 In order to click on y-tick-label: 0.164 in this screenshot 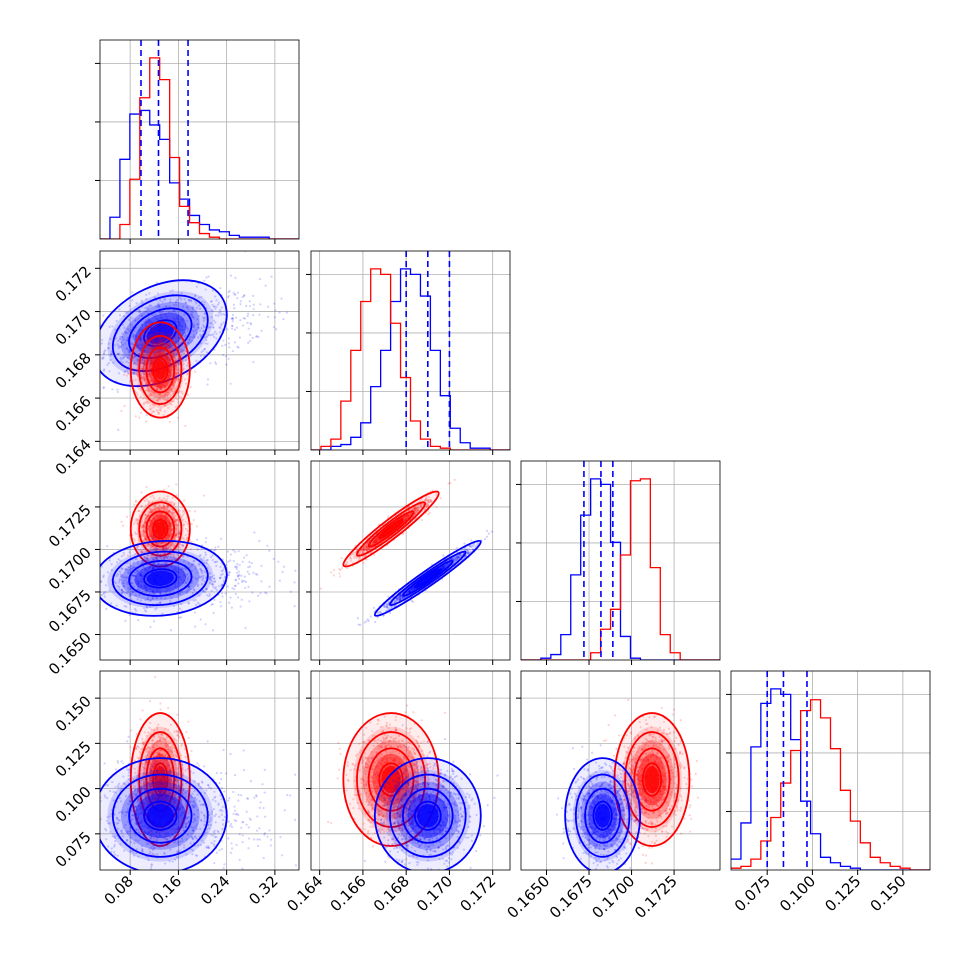, I will do `click(73, 456)`.